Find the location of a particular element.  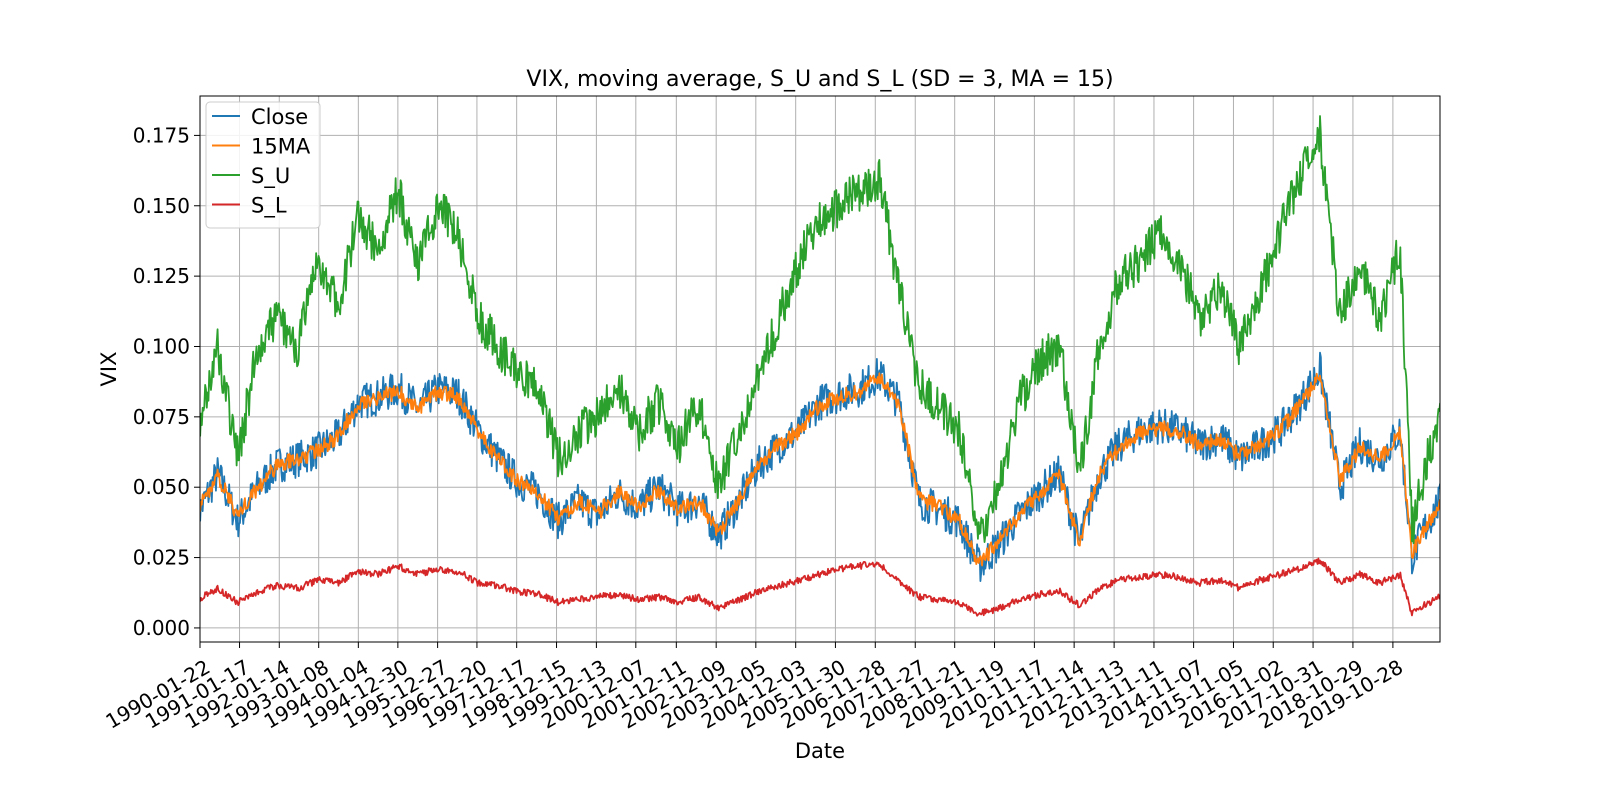

legend-box is located at coordinates (263, 165).